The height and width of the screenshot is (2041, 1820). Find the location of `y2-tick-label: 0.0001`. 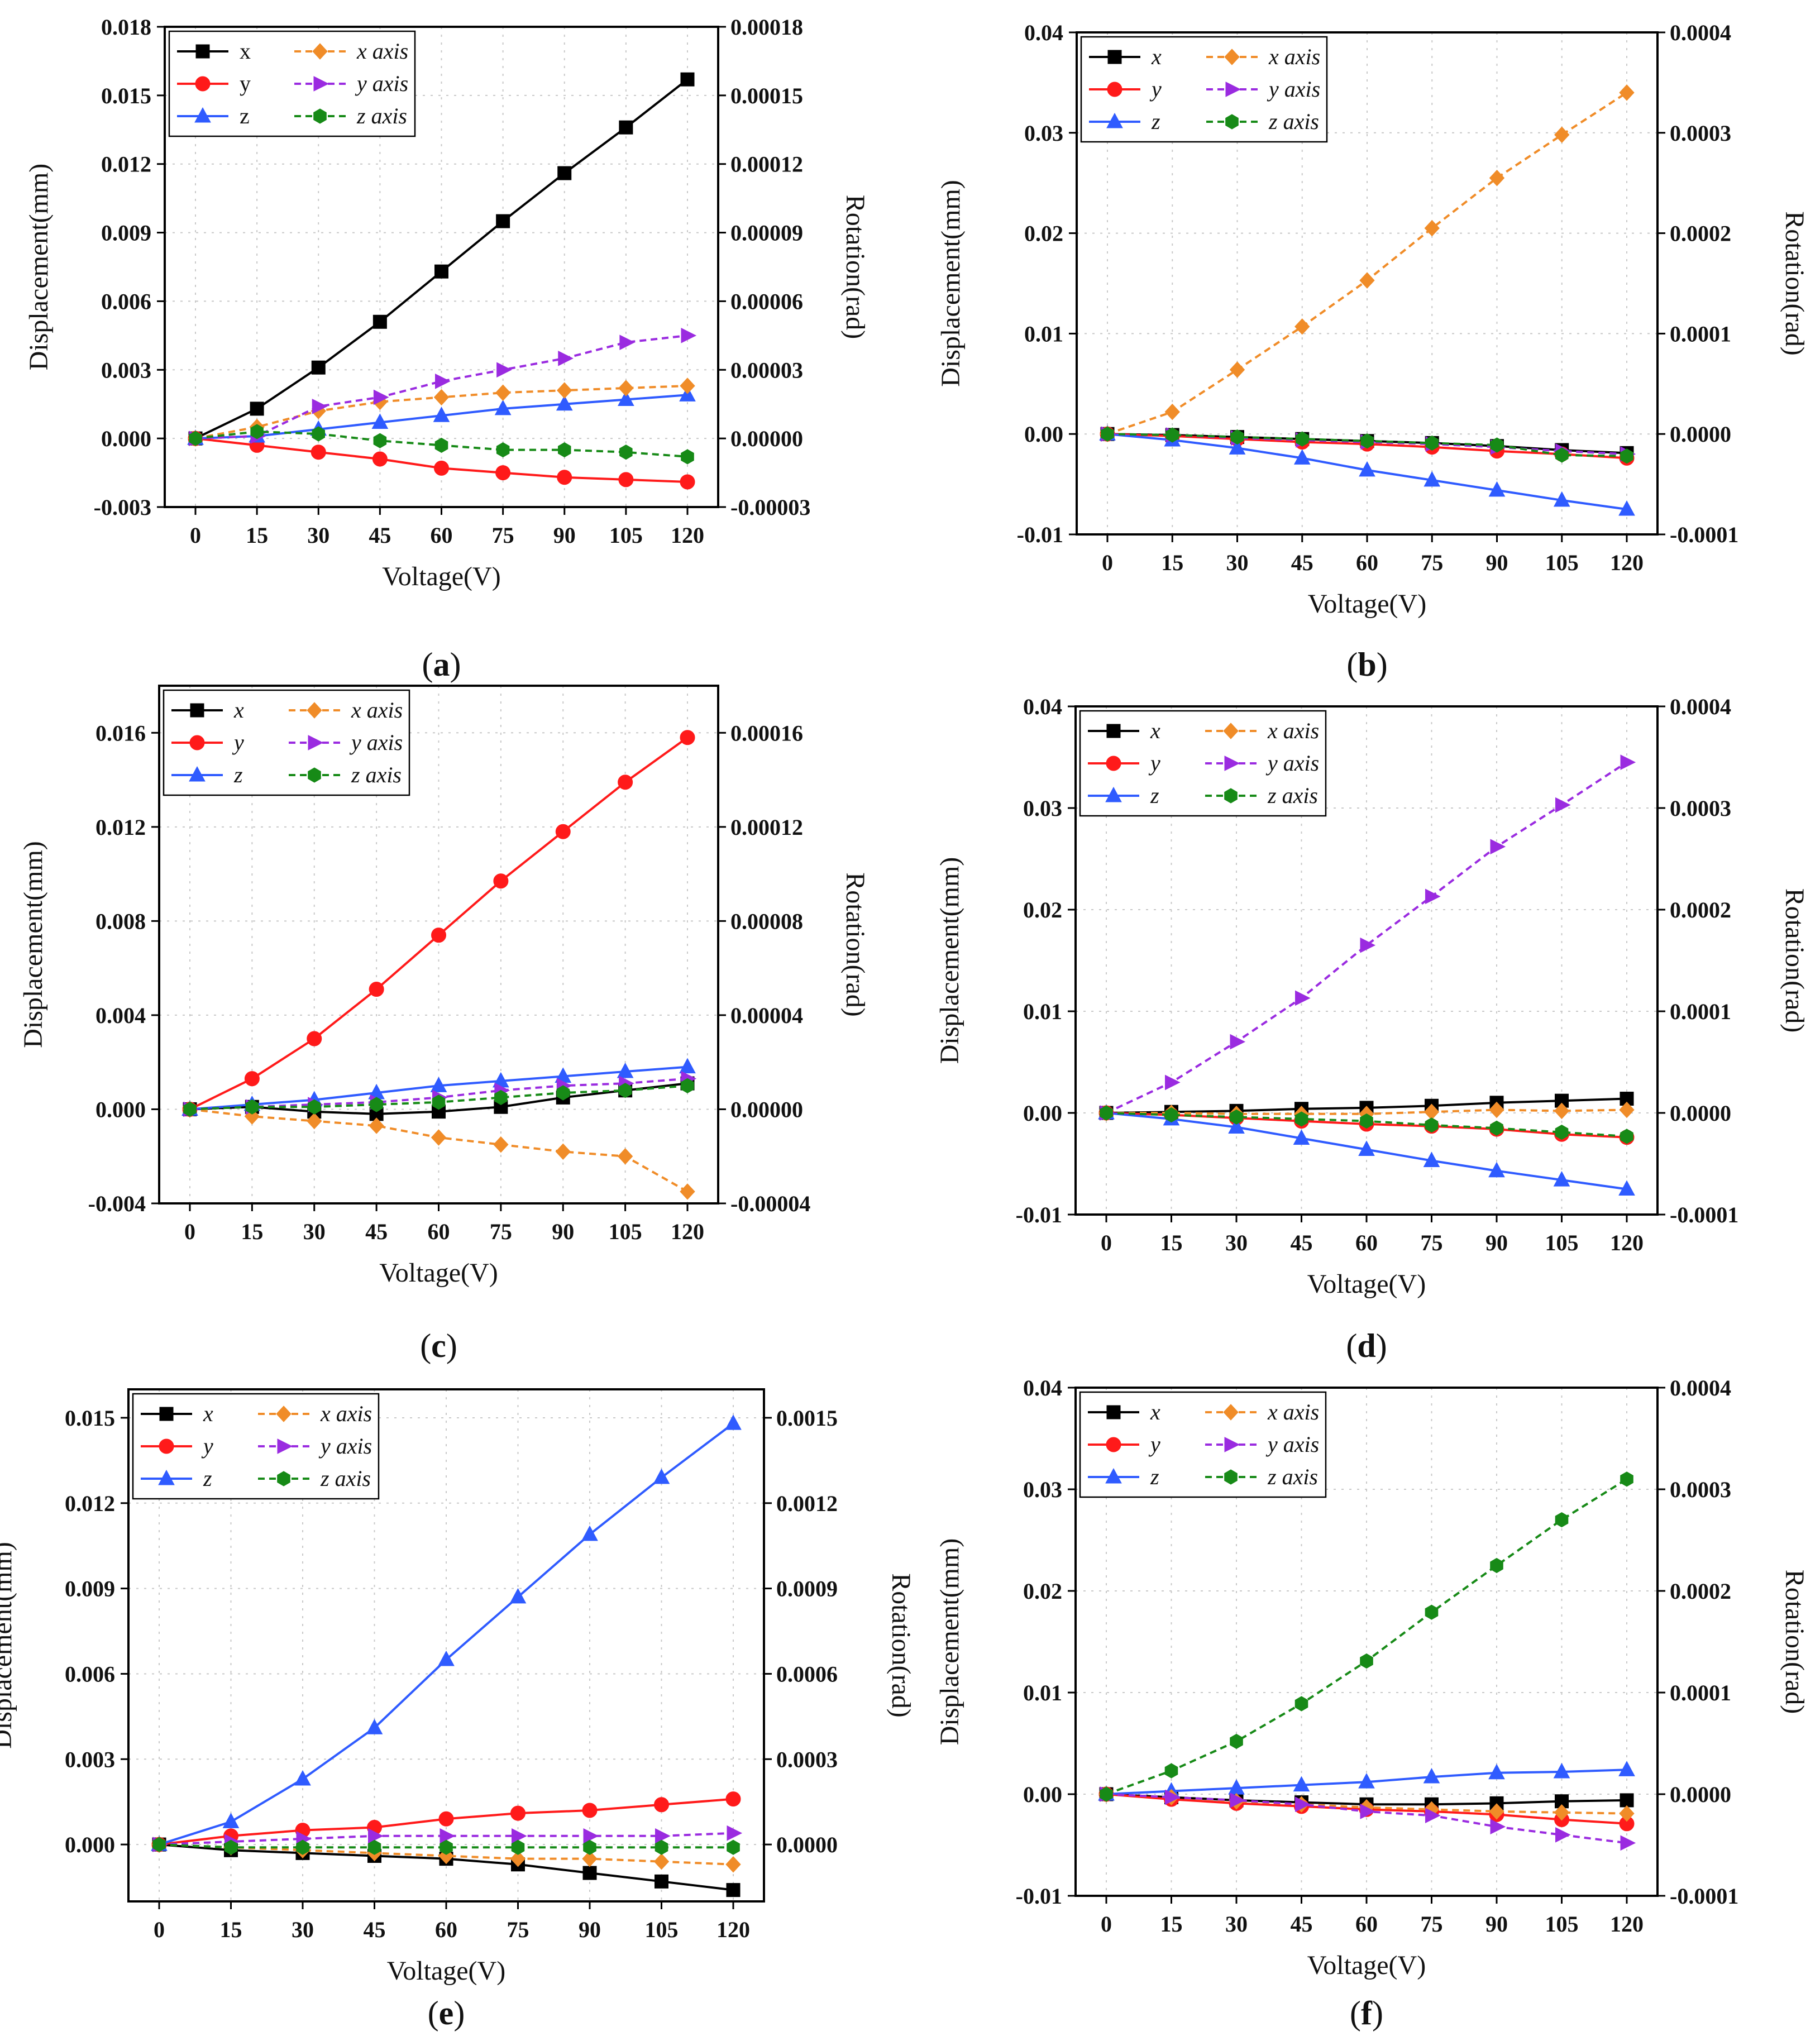

y2-tick-label: 0.0001 is located at coordinates (1701, 1011).